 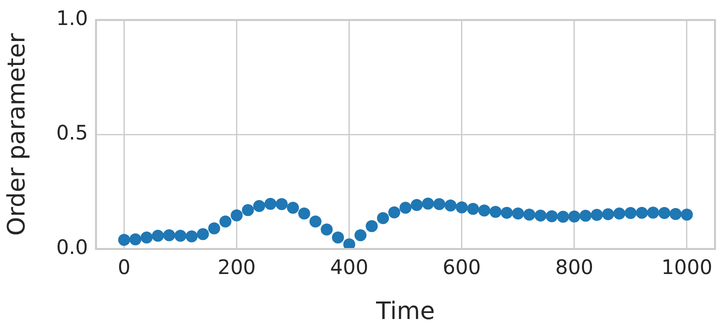 What do you see at coordinates (237, 267) in the screenshot?
I see `x-tick-label: 200` at bounding box center [237, 267].